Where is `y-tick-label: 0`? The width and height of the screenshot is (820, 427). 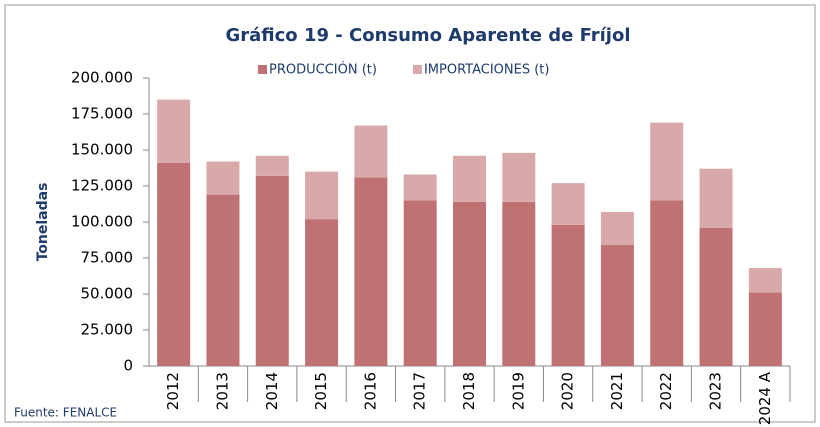 y-tick-label: 0 is located at coordinates (128, 366).